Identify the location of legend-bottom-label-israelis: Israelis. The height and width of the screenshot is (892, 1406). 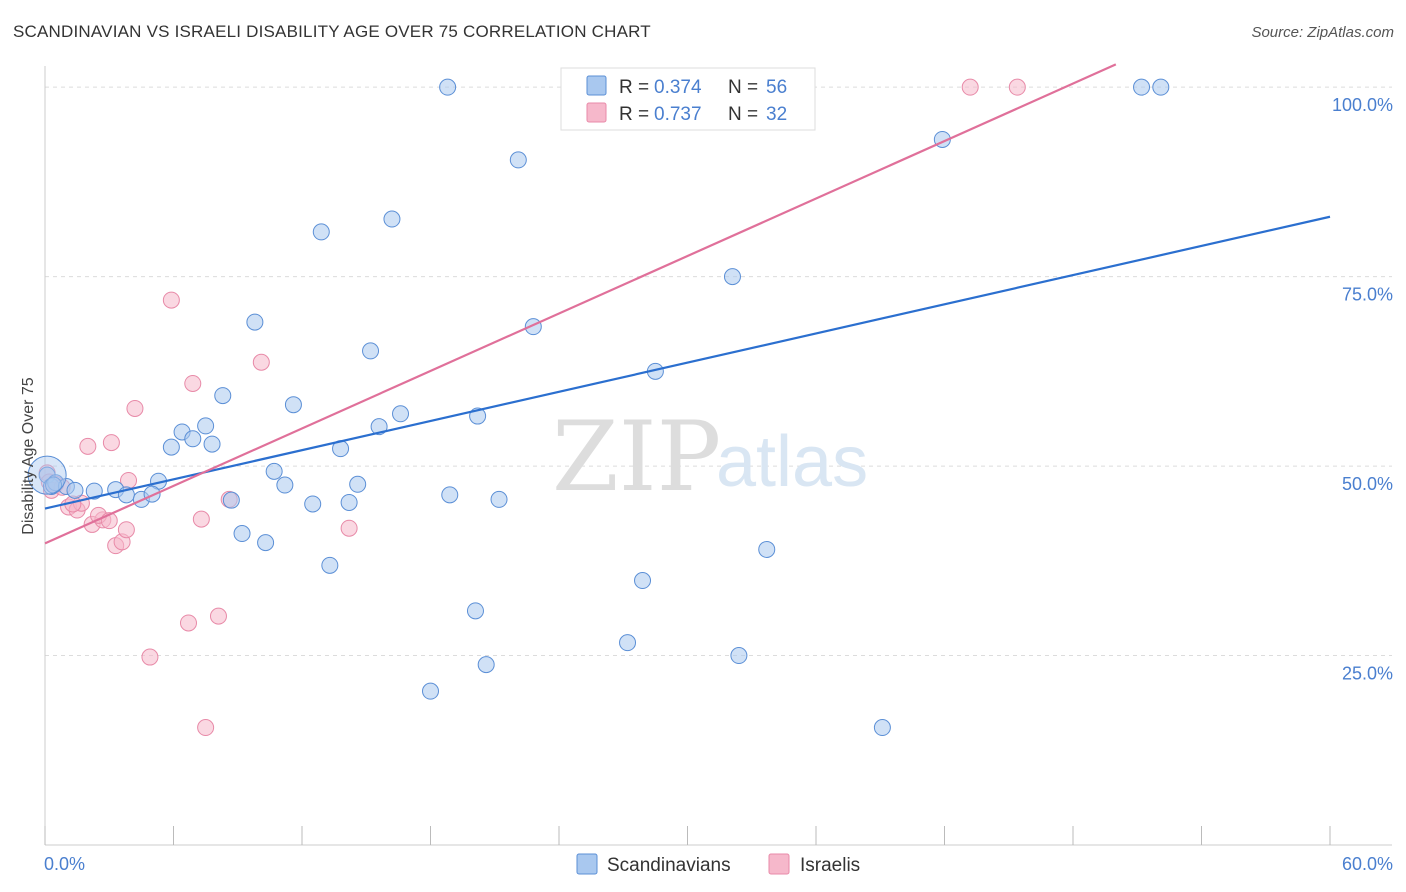
(830, 865).